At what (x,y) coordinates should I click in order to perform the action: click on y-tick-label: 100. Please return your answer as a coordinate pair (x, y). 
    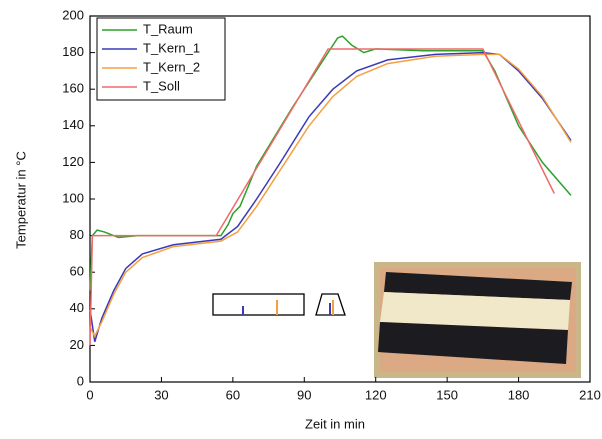
    Looking at the image, I should click on (73, 197).